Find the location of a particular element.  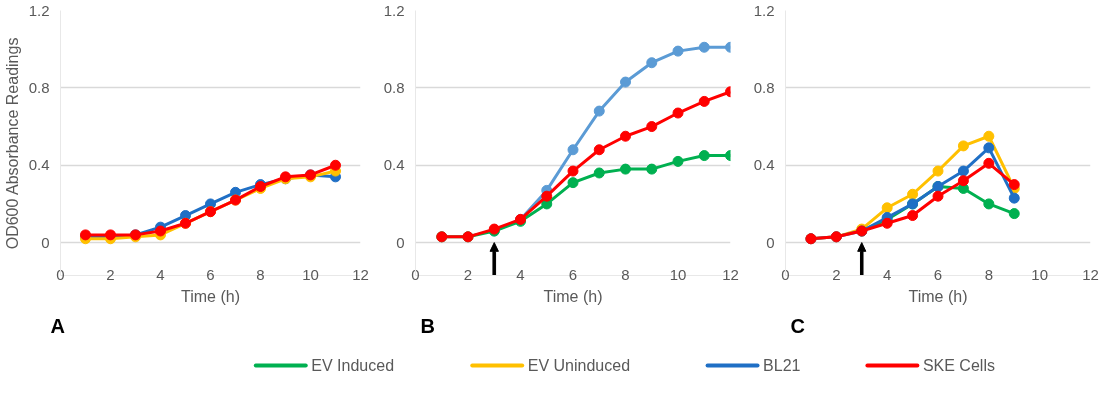

legend-label: SKE Cells is located at coordinates (958, 365).